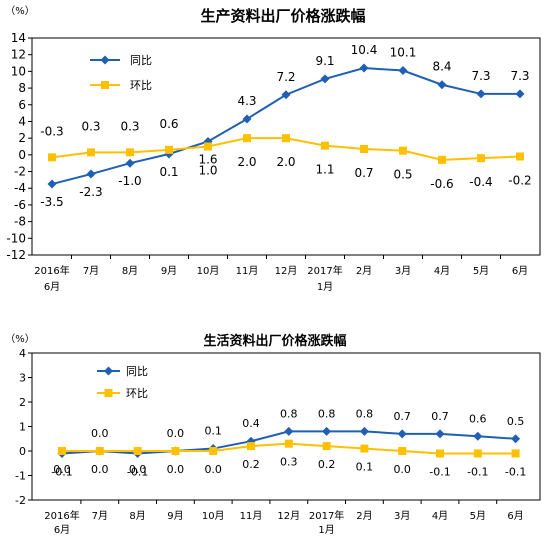 The height and width of the screenshot is (540, 547). I want to click on data-label: -0.4, so click(480, 182).